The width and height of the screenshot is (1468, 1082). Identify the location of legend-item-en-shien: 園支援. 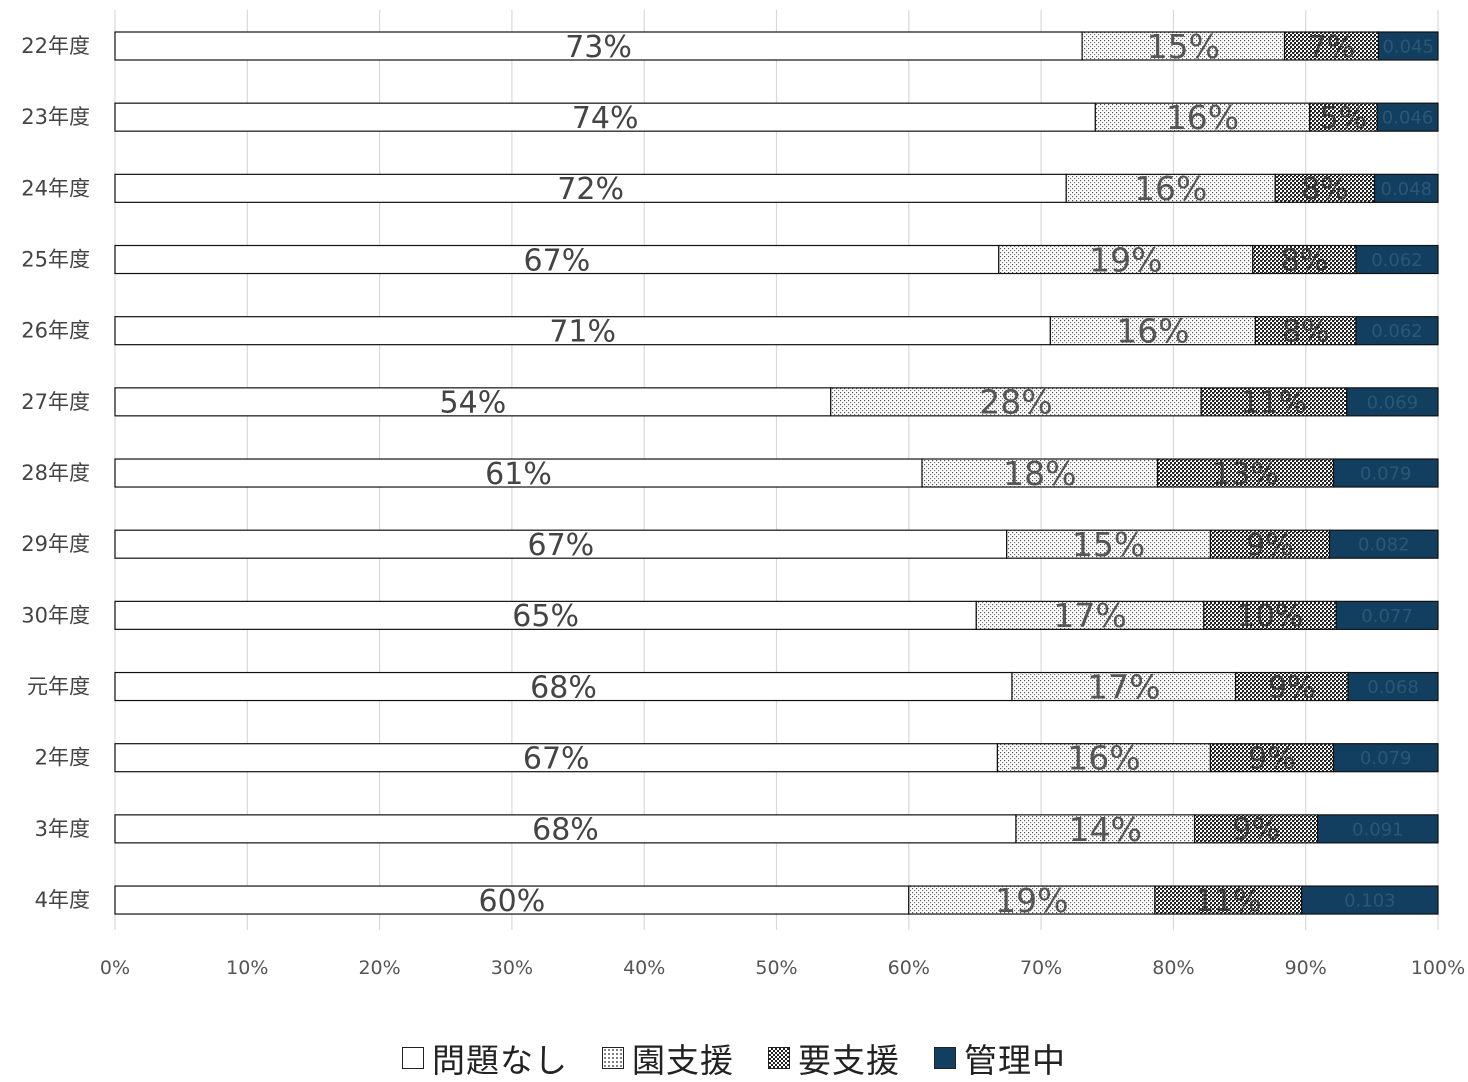
(668, 1058).